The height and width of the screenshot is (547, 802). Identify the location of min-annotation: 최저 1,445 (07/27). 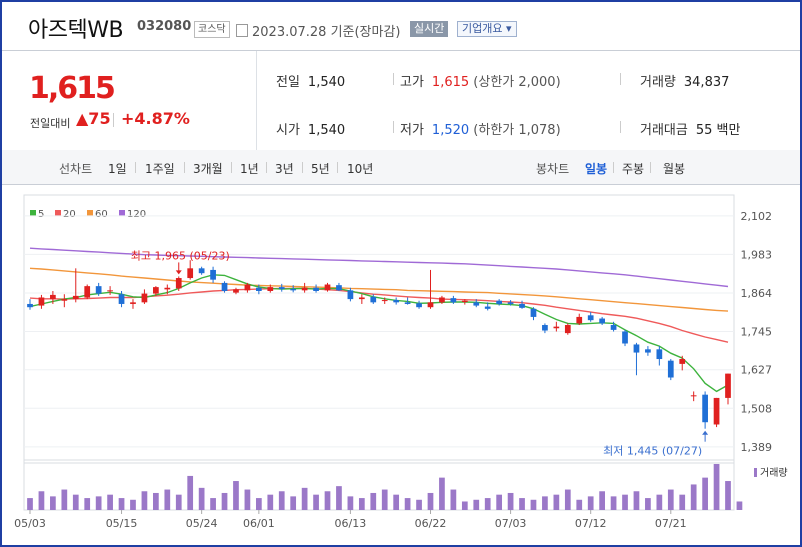
(652, 451).